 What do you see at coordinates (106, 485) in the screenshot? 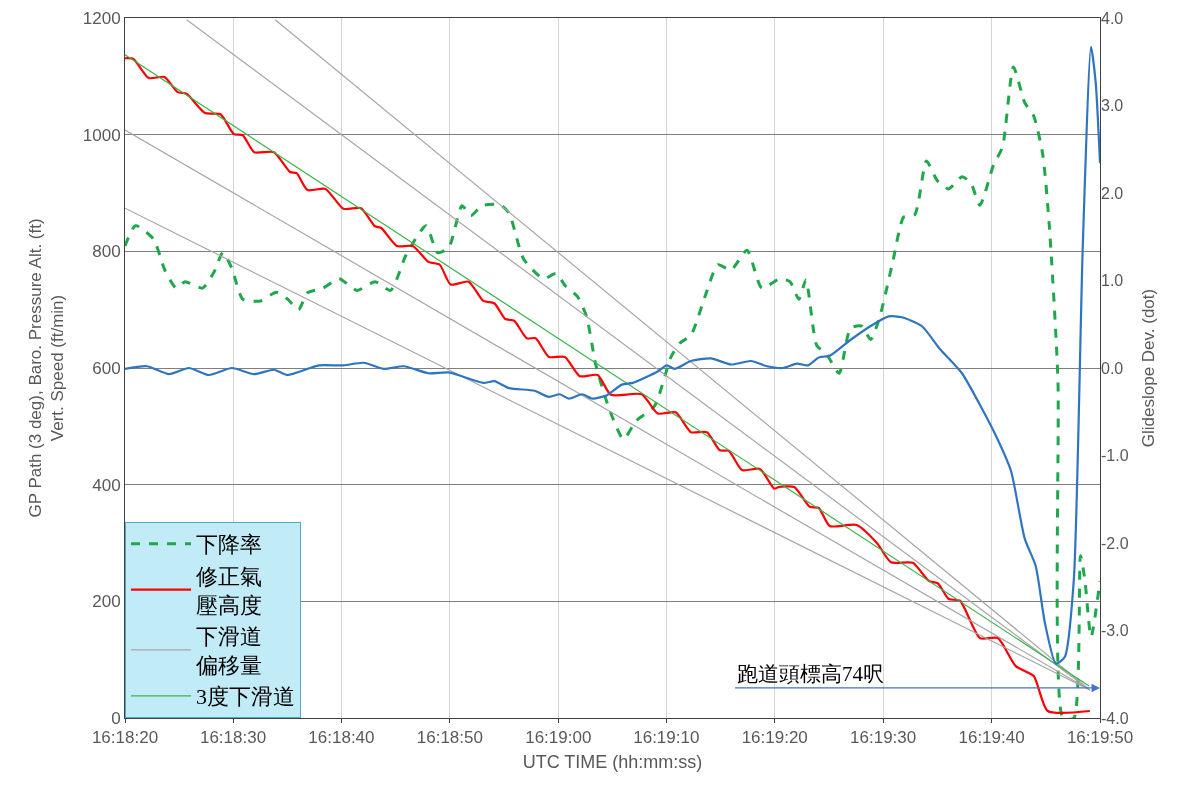
I see `y-tick-label: 400` at bounding box center [106, 485].